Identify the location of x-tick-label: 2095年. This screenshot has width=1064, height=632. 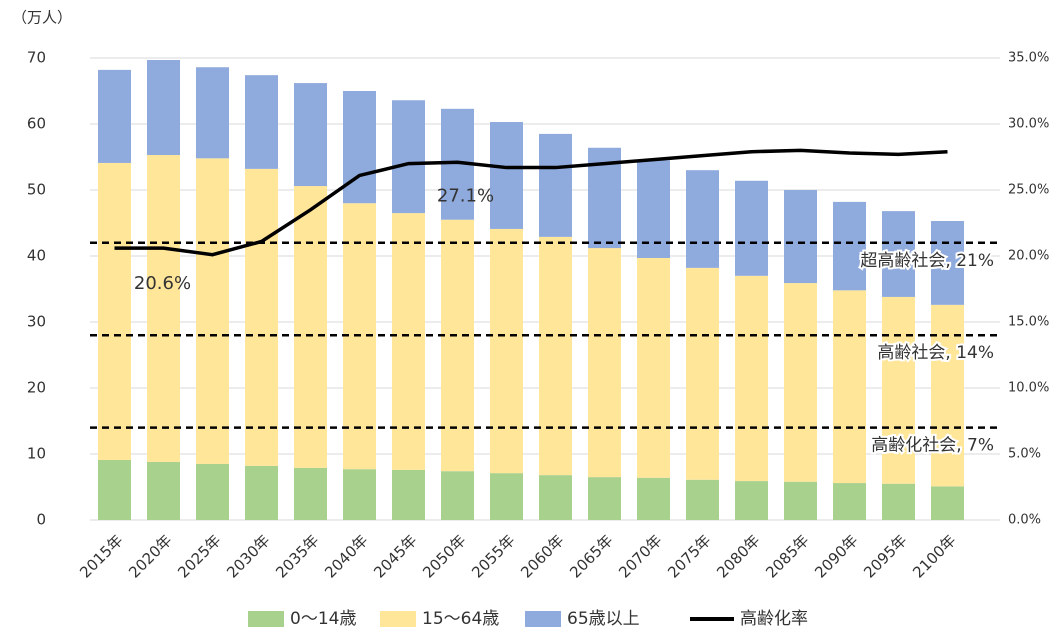
(885, 556).